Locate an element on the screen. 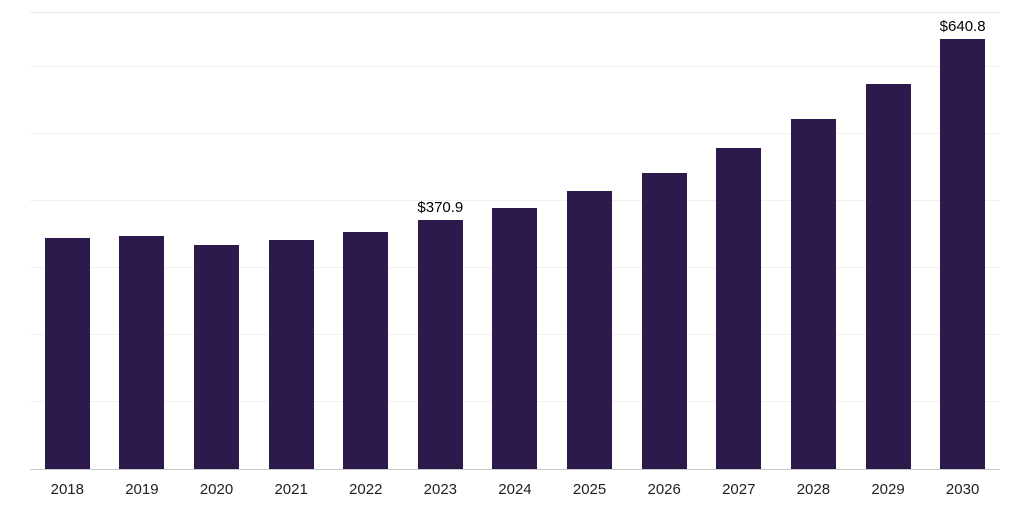 This screenshot has width=1024, height=512. x-axis-tick-label: 2028 is located at coordinates (813, 489).